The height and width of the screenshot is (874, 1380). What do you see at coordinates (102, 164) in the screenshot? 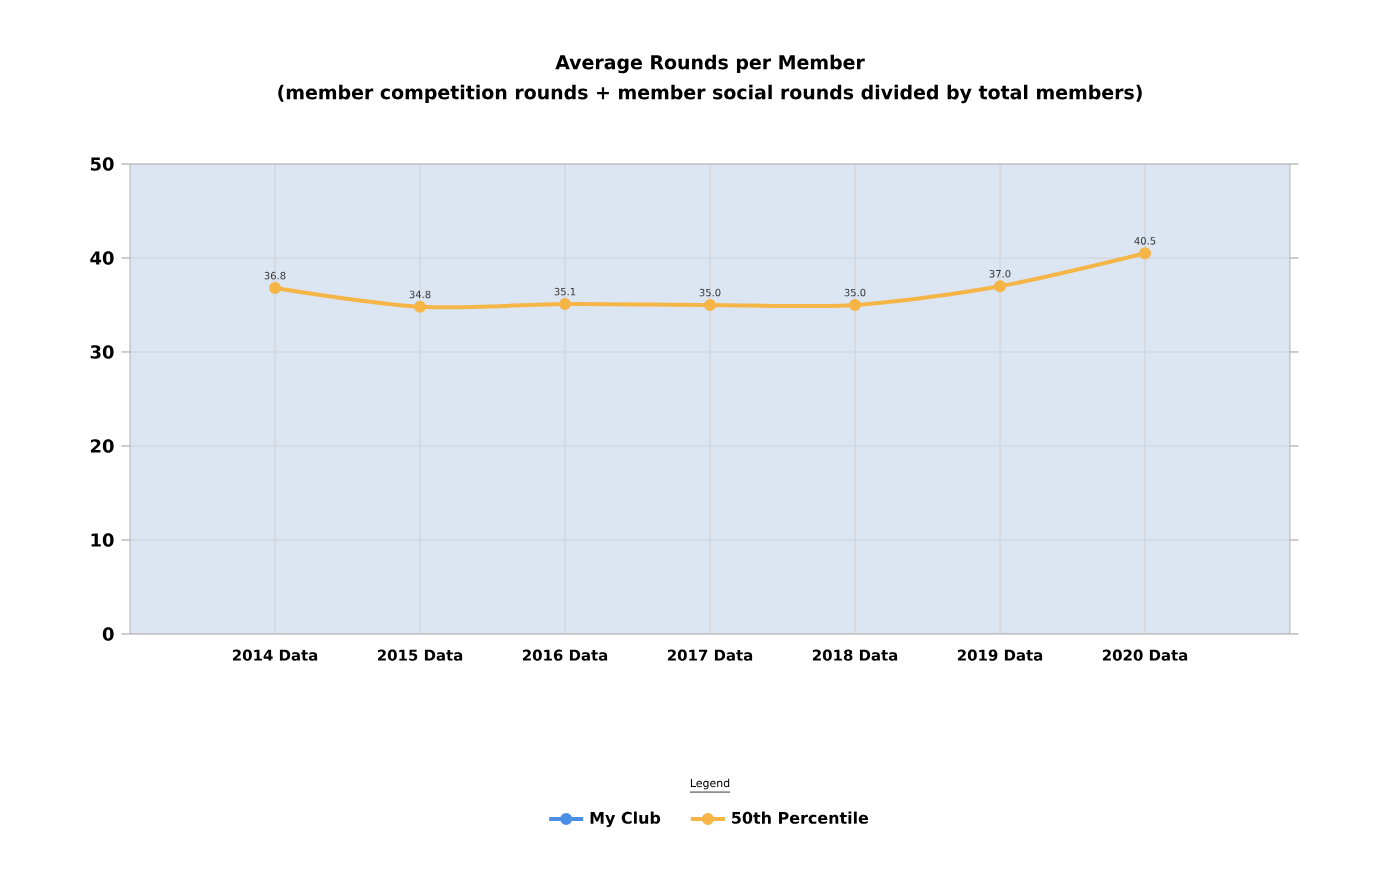
I see `y-tick-label: 50` at bounding box center [102, 164].